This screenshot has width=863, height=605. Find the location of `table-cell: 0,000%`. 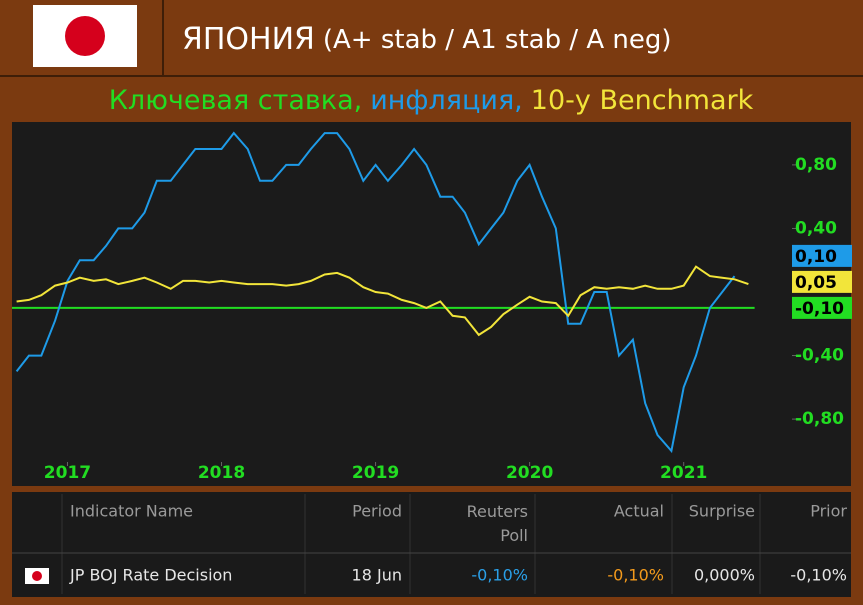

table-cell: 0,000% is located at coordinates (724, 575).